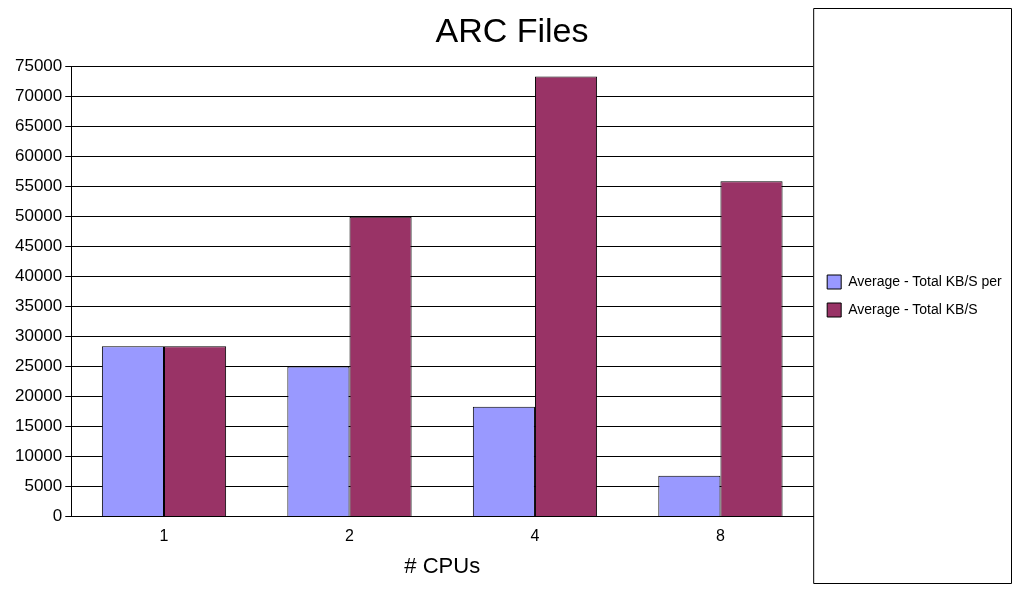  Describe the element at coordinates (38, 66) in the screenshot. I see `y-tick-label: 75000` at that location.